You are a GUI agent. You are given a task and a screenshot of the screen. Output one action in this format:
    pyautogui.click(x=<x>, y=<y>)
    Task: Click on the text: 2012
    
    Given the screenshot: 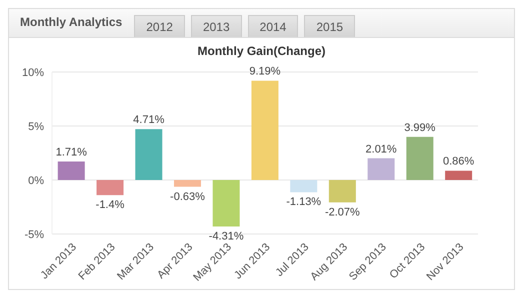 What is the action you would take?
    pyautogui.click(x=159, y=26)
    